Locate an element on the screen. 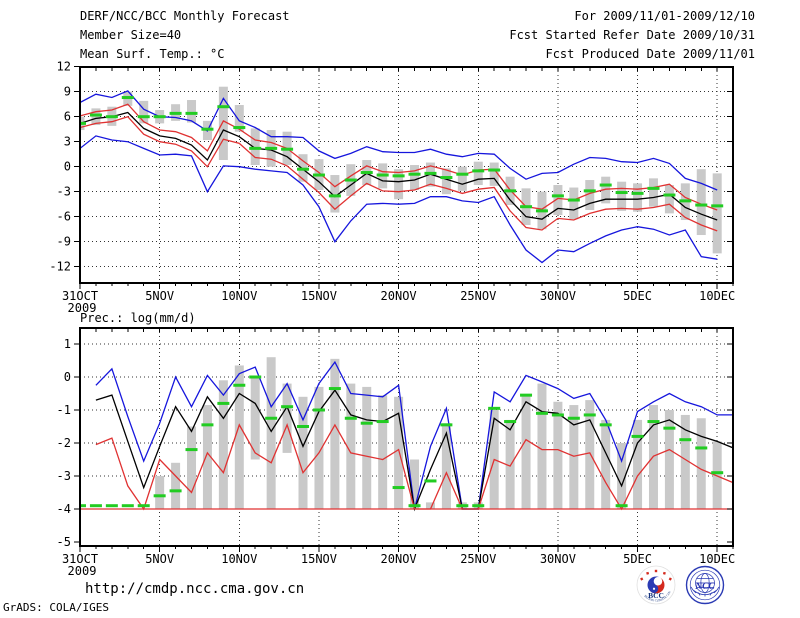 The height and width of the screenshot is (618, 800). x-tick-label: 5DEC is located at coordinates (637, 559).